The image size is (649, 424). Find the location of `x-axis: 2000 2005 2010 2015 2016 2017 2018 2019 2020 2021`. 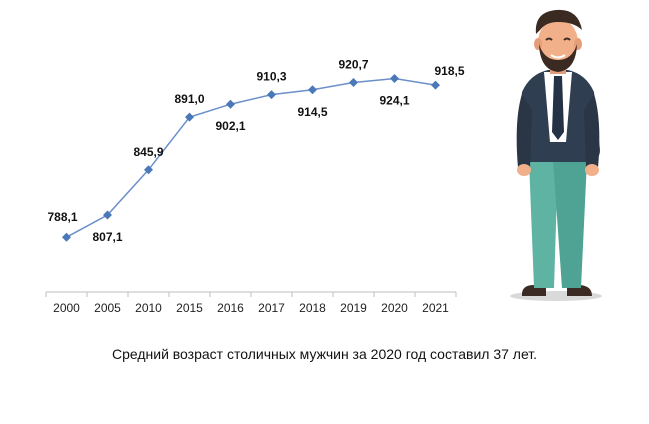

x-axis: 2000 2005 2010 2015 2016 2017 2018 2019 2020 2021 is located at coordinates (251, 303).